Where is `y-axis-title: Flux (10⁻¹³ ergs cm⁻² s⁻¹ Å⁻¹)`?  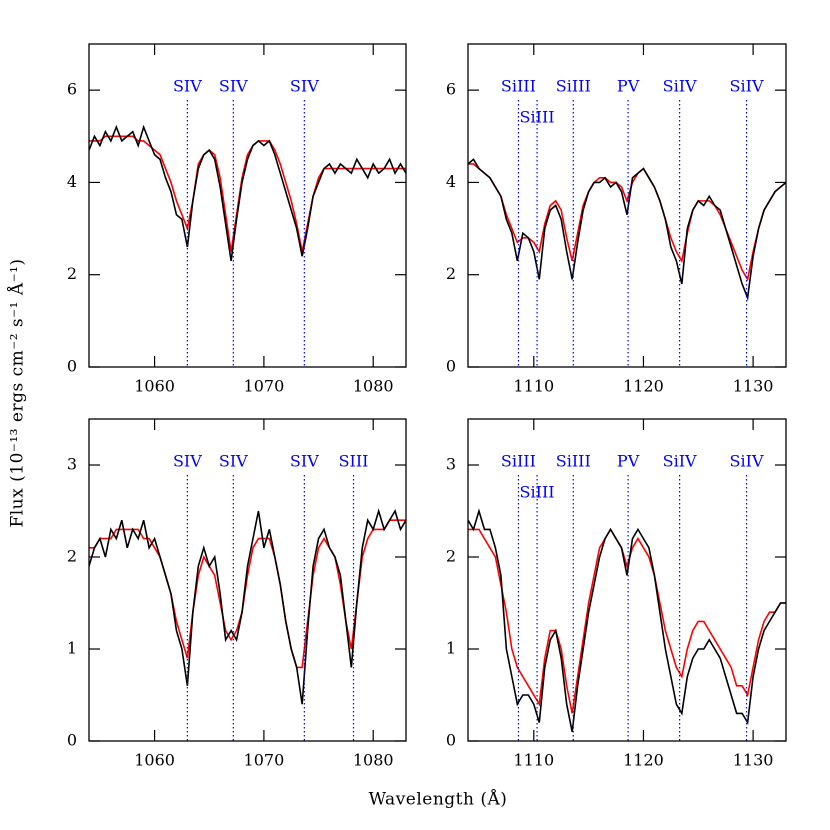
y-axis-title: Flux (10⁻¹³ ergs cm⁻² s⁻¹ Å⁻¹) is located at coordinates (17, 392).